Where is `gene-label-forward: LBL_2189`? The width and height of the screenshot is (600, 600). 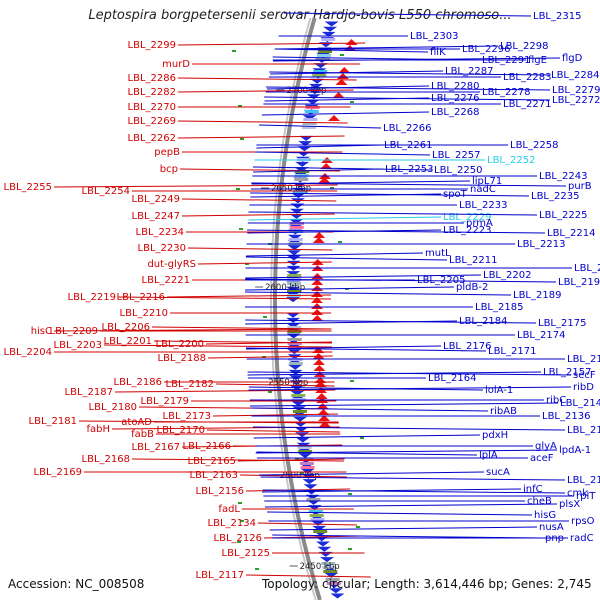
gene-label-forward: LBL_2189 is located at coordinates (537, 295).